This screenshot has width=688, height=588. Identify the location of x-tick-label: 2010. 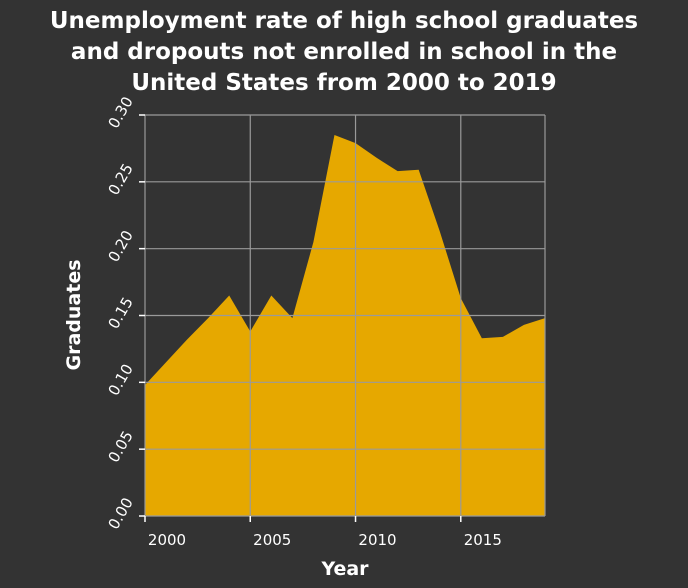
(377, 540).